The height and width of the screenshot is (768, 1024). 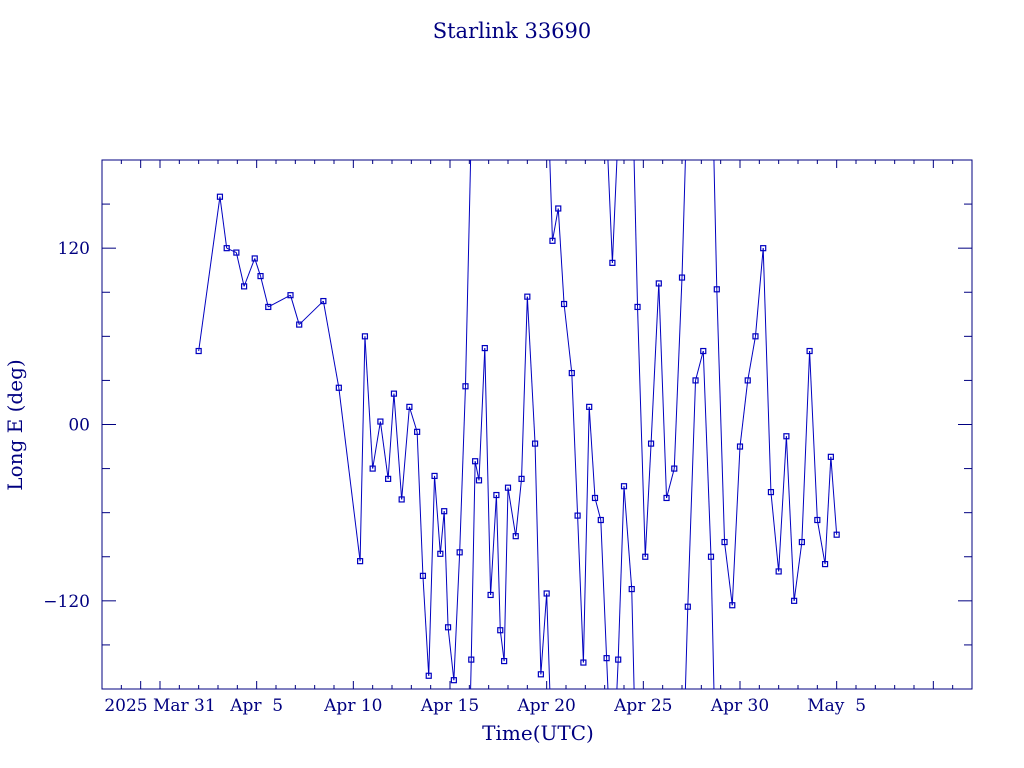 What do you see at coordinates (66, 602) in the screenshot?
I see `y-tick-label: −120` at bounding box center [66, 602].